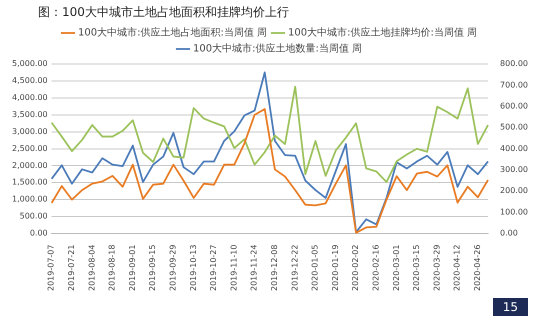  I want to click on legend-label: 100大中城市:供应土地数量:当周值 周, so click(277, 48).